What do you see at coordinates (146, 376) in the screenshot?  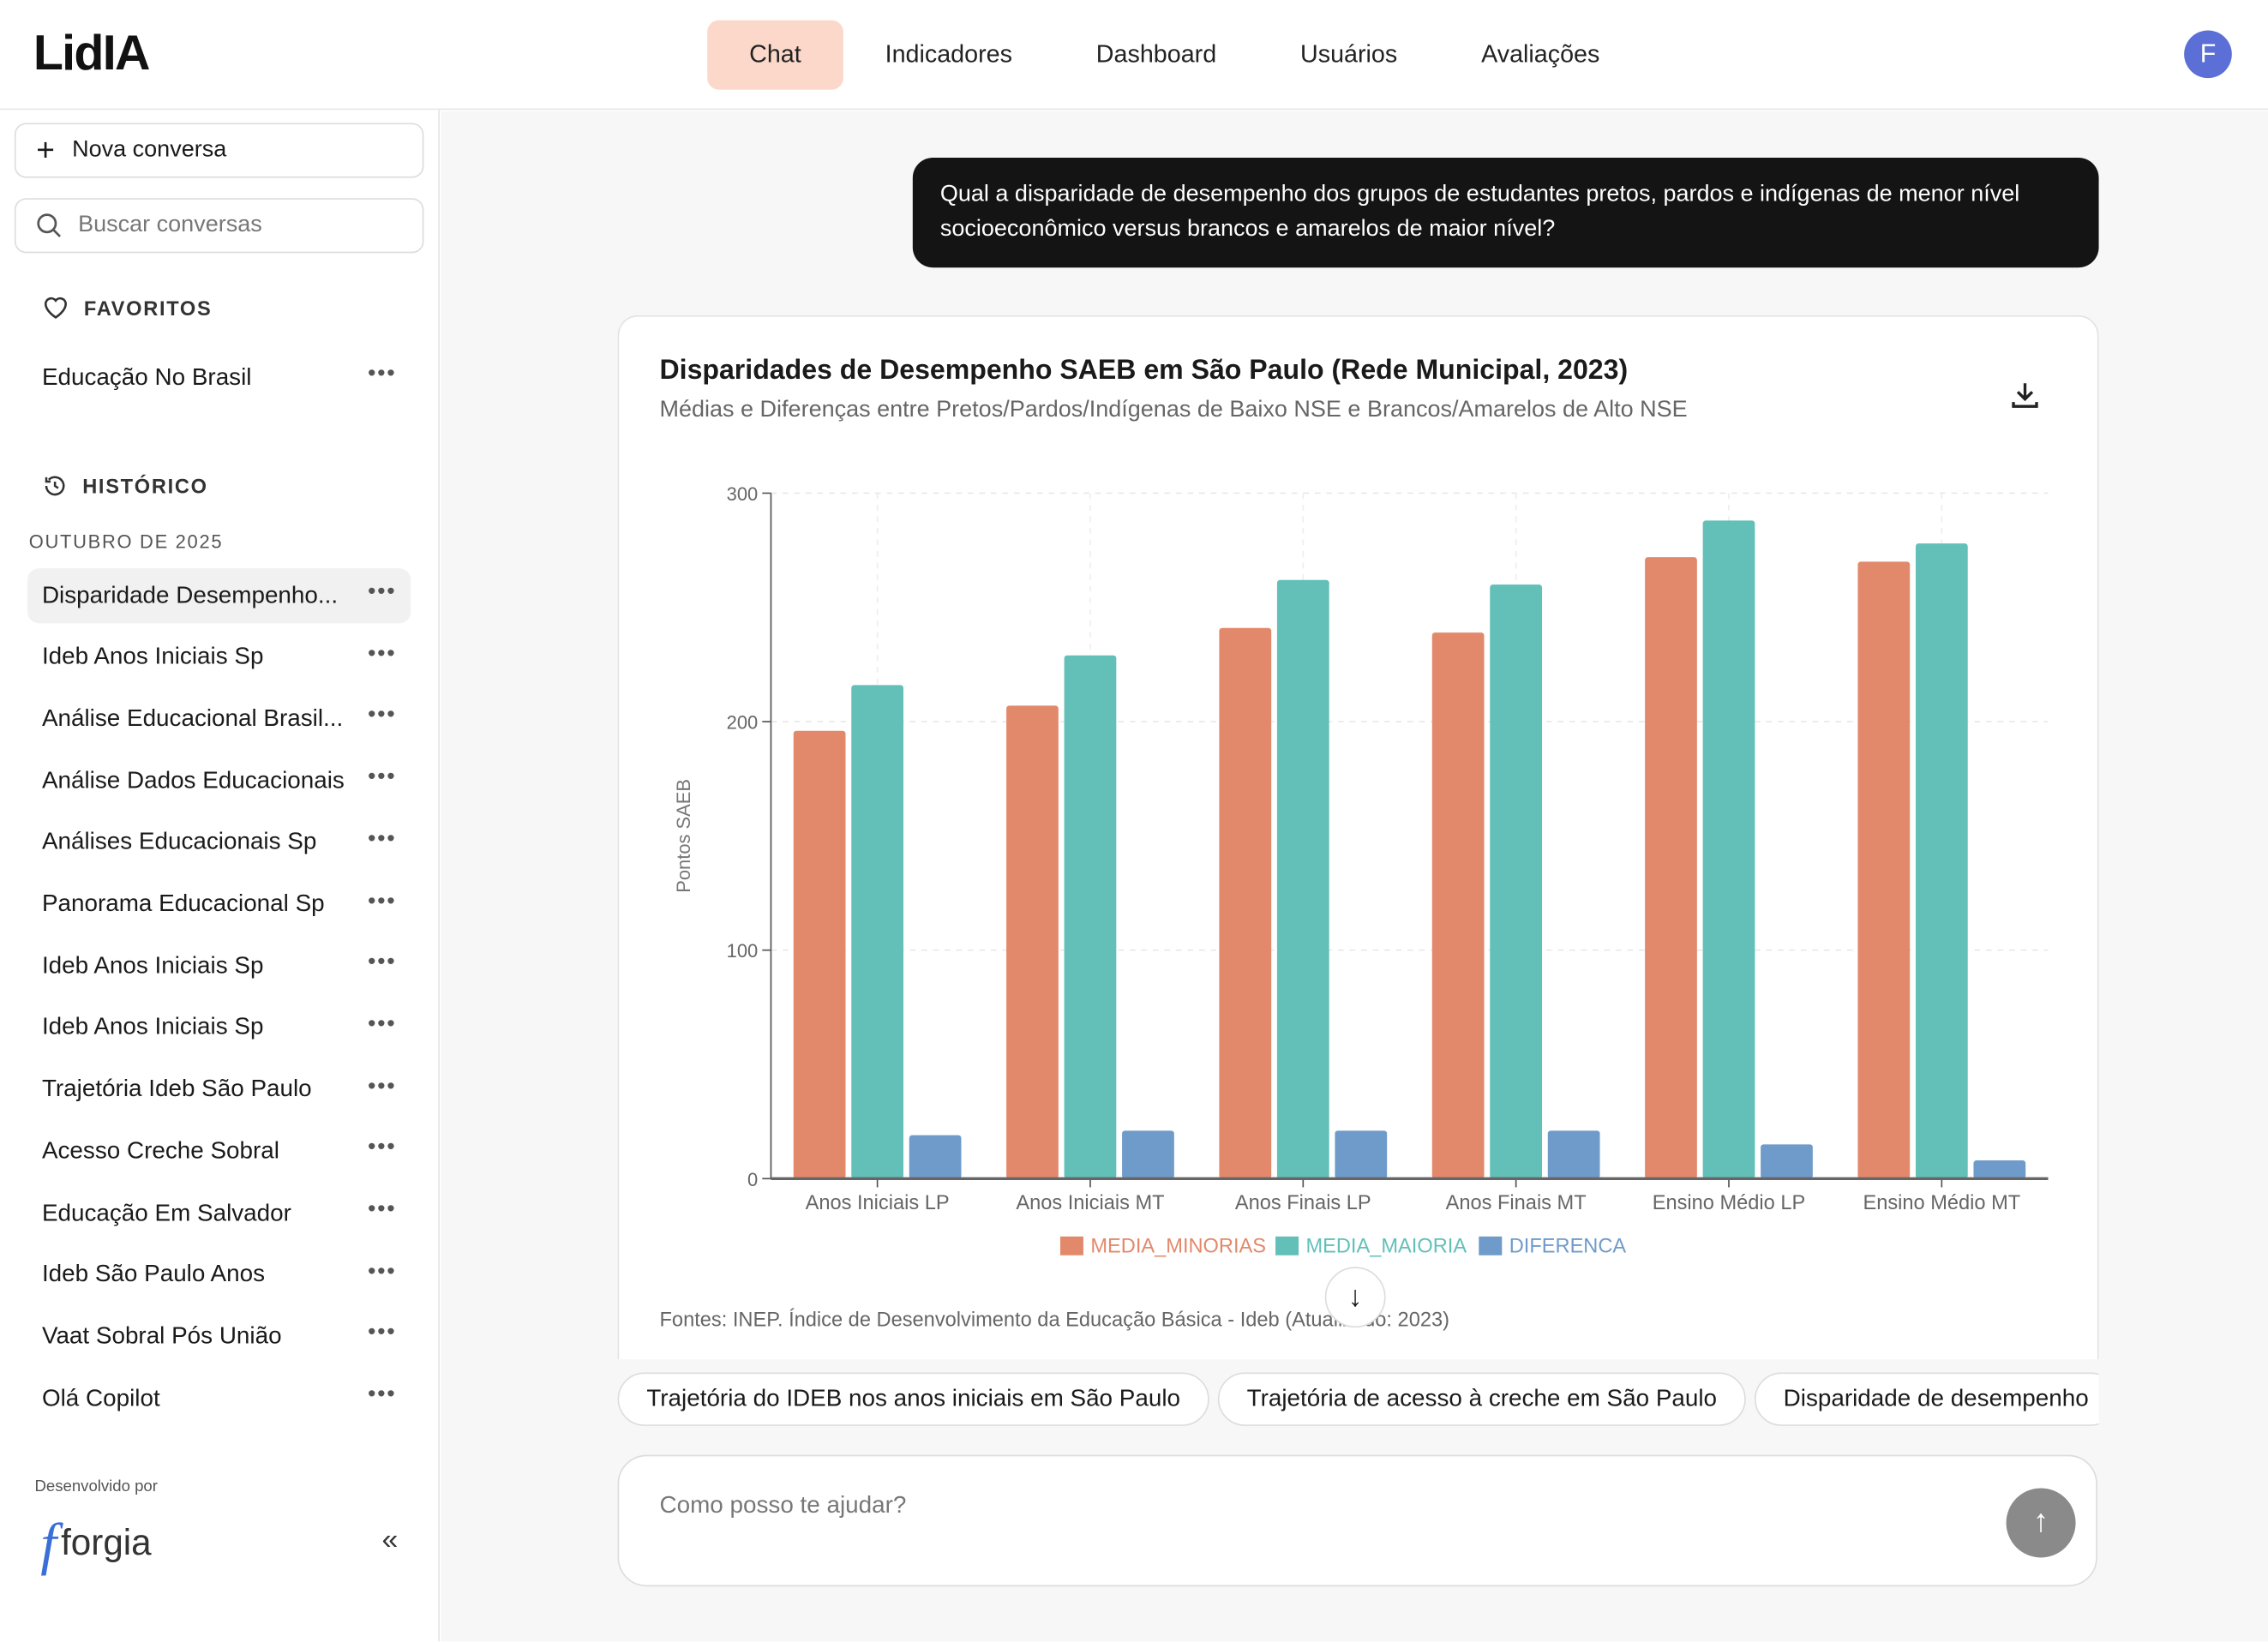 I see `favorite-label: Educação No Brasil` at bounding box center [146, 376].